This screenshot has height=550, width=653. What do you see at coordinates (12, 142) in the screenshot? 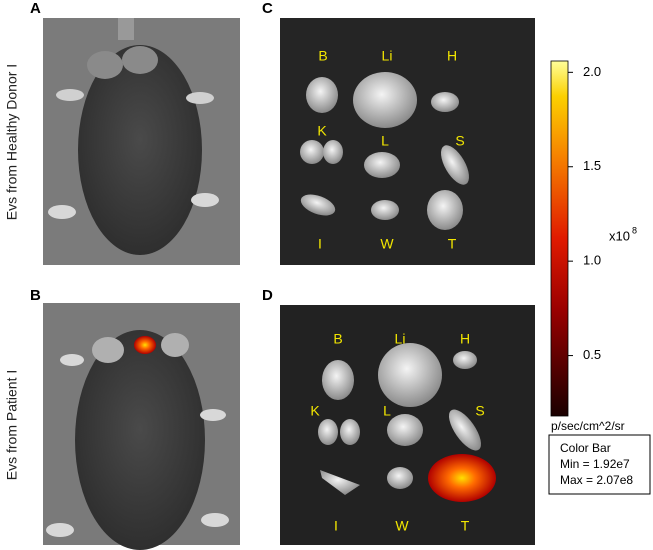
I see `row-label: Evs from Healthy Donor I` at bounding box center [12, 142].